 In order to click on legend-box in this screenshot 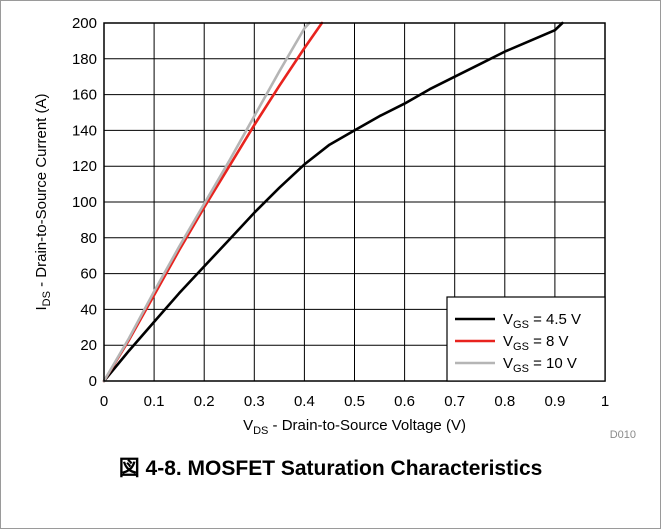, I will do `click(526, 339)`.